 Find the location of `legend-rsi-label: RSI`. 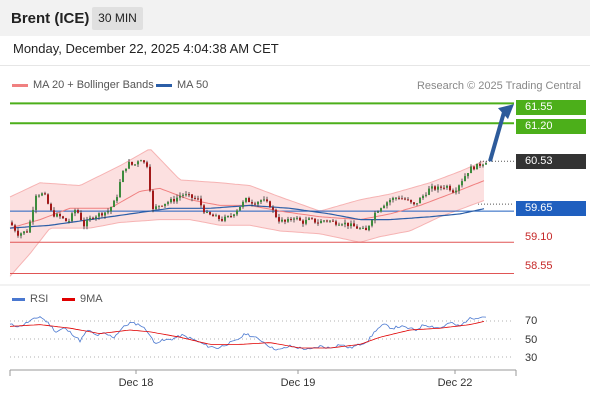

legend-rsi-label: RSI is located at coordinates (39, 299).